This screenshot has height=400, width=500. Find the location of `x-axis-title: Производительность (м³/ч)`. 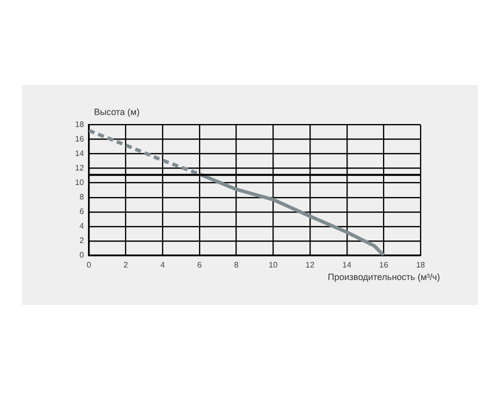

x-axis-title: Производительность (м³/ч) is located at coordinates (384, 277).